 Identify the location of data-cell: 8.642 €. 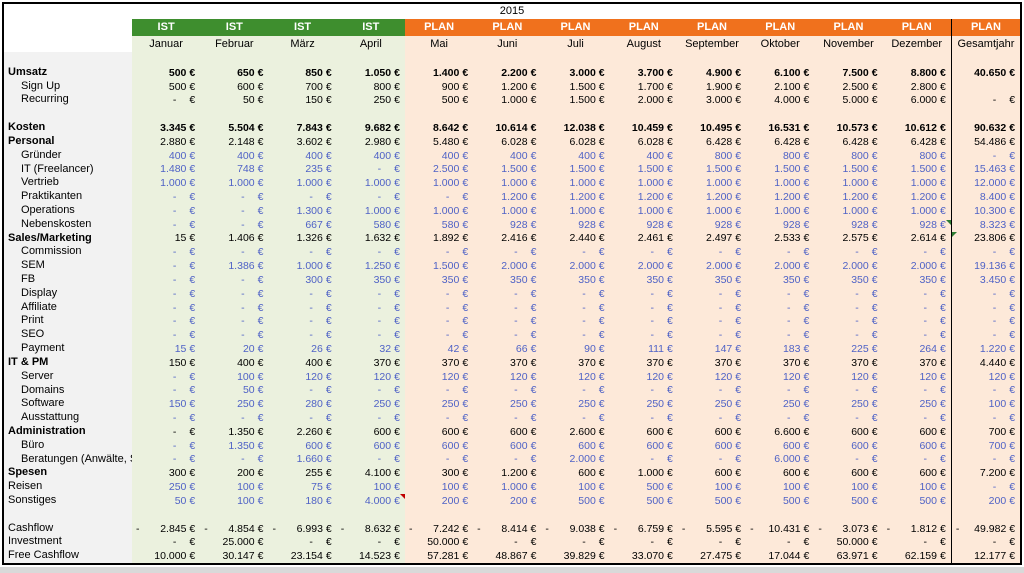
(439, 128).